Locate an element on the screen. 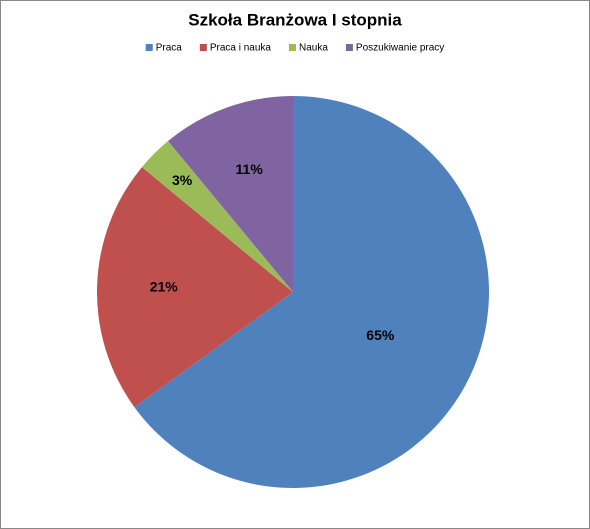  legend-label: Praca i nauka is located at coordinates (241, 48).